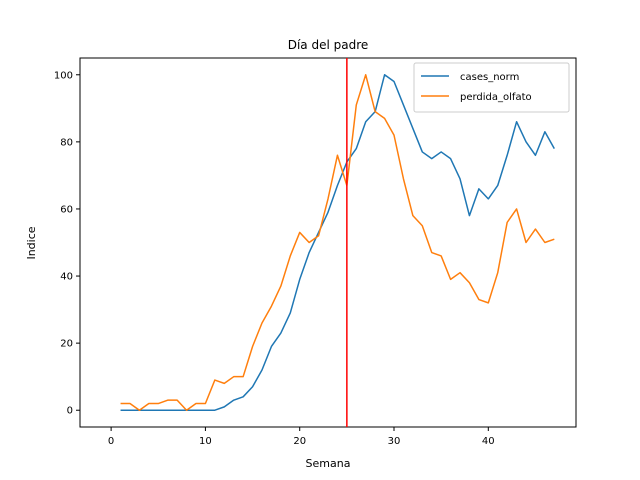 The image size is (640, 480). I want to click on x-tick-label: 20, so click(299, 441).